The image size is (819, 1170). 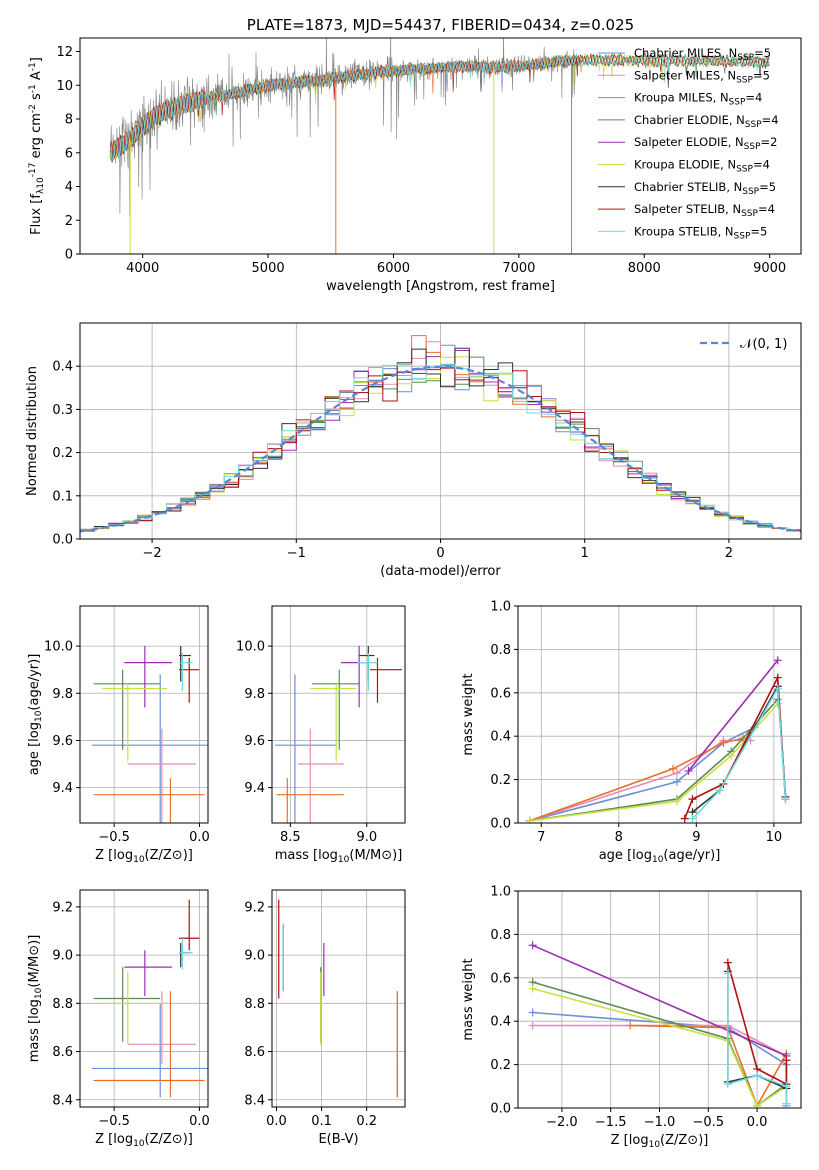 What do you see at coordinates (763, 344) in the screenshot?
I see `legend-entry: 𝒩(0, 1)` at bounding box center [763, 344].